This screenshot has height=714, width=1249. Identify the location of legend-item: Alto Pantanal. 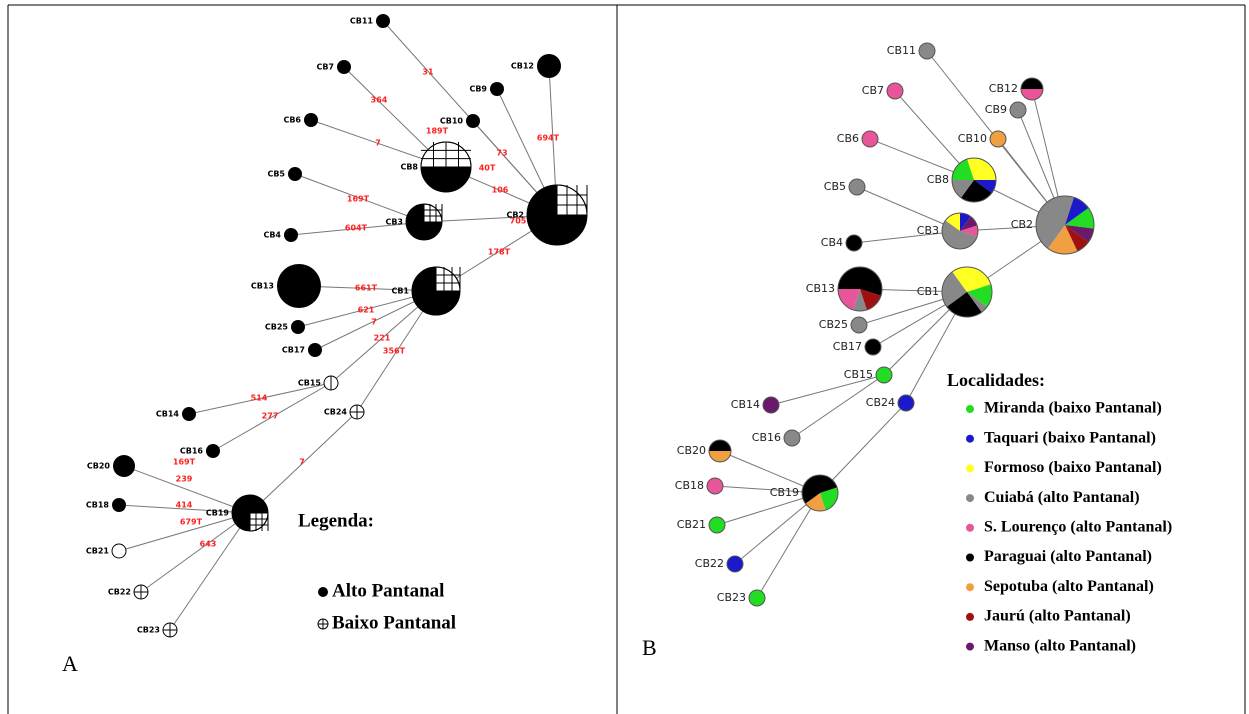
(388, 590).